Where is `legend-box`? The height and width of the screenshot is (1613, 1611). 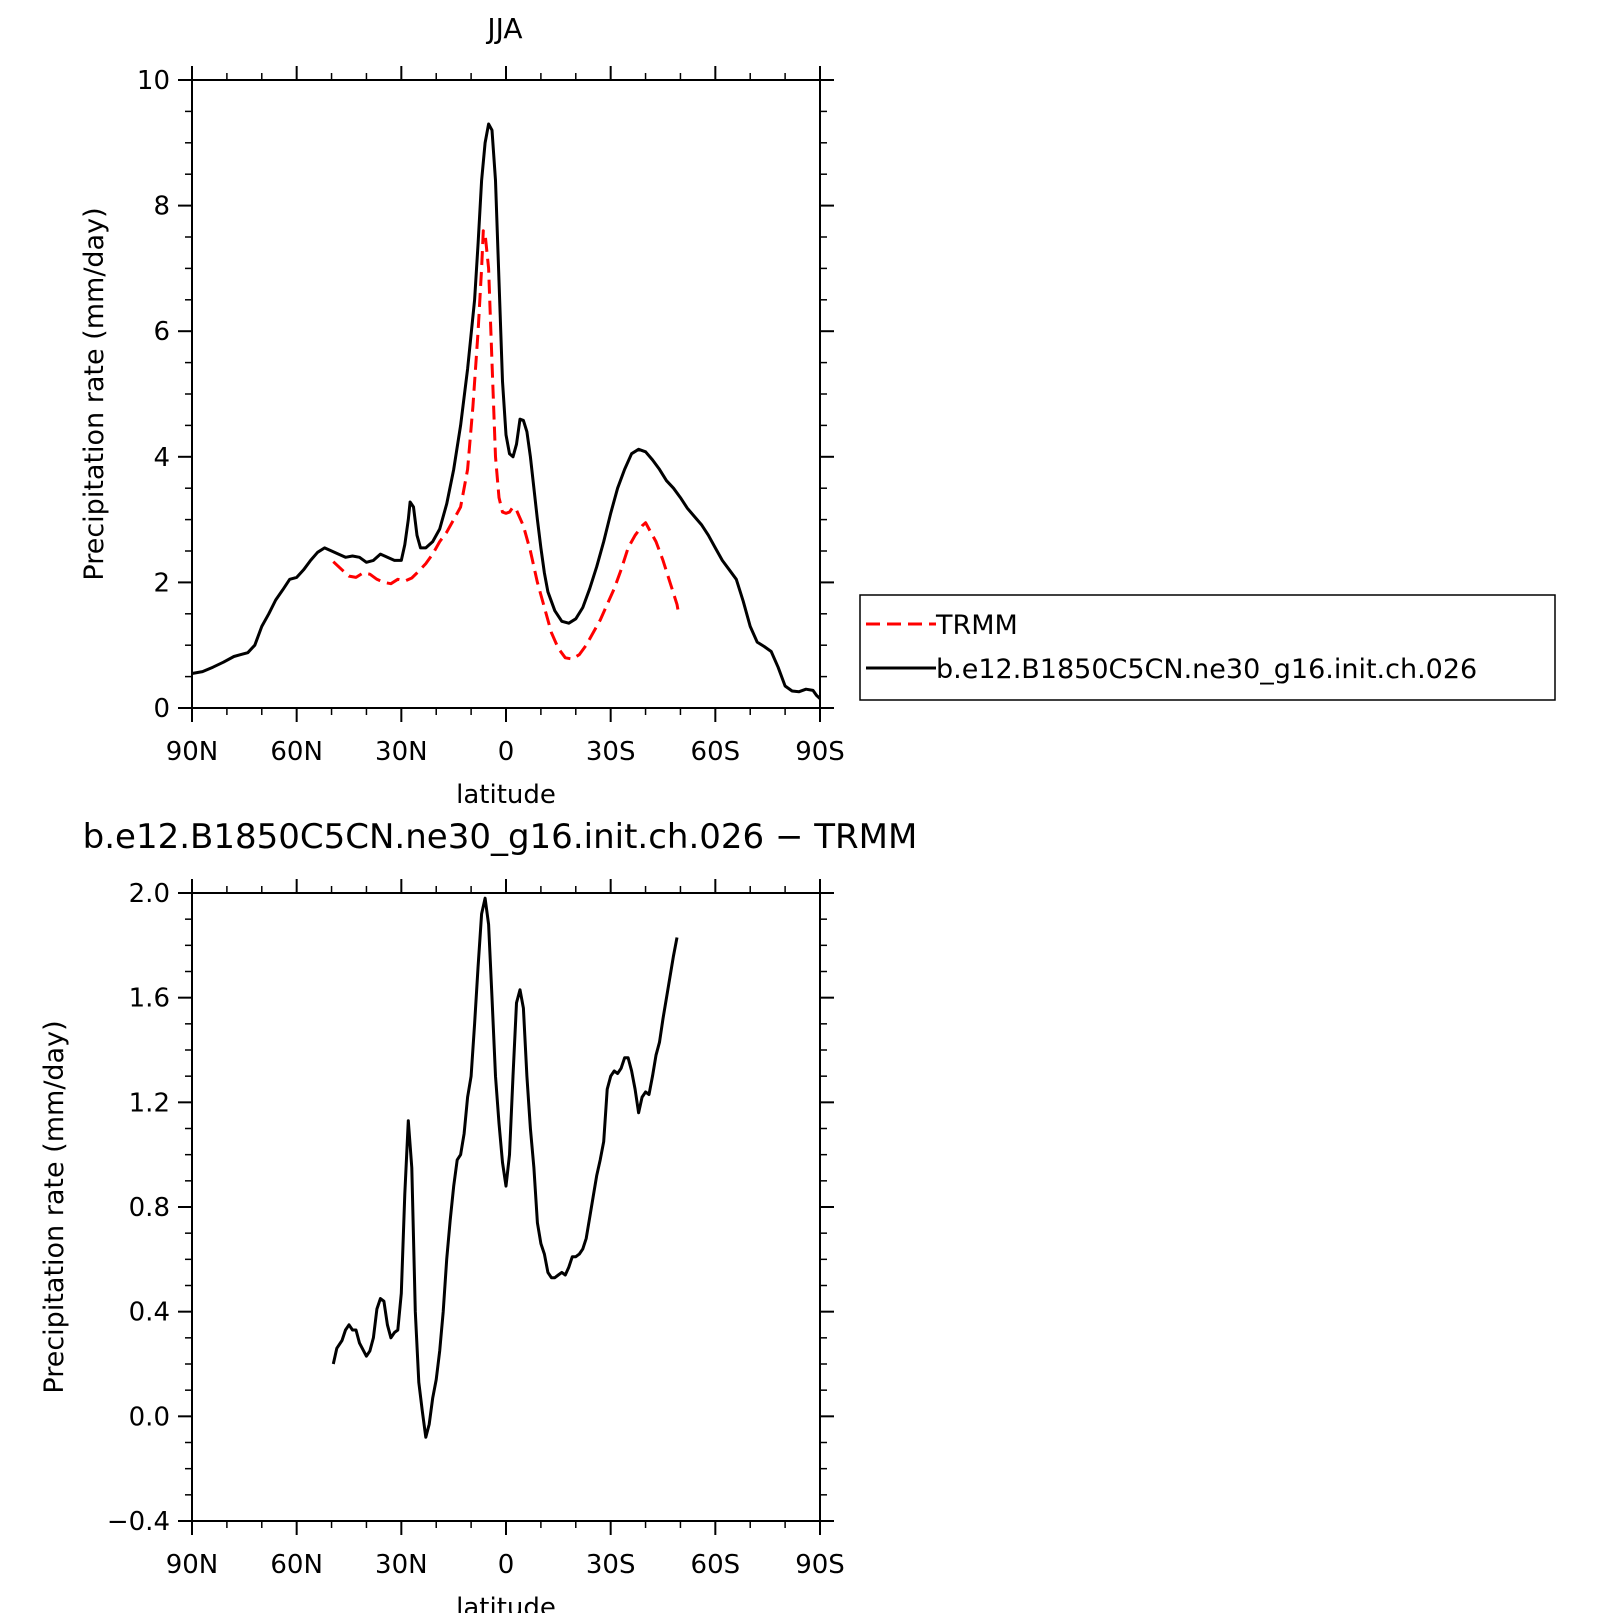
legend-box is located at coordinates (1207, 647).